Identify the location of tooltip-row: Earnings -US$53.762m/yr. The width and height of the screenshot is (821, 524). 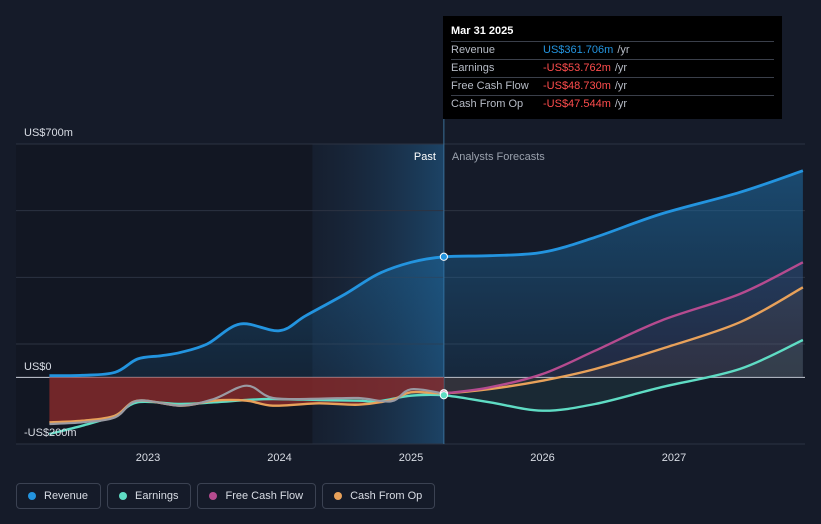
(612, 68).